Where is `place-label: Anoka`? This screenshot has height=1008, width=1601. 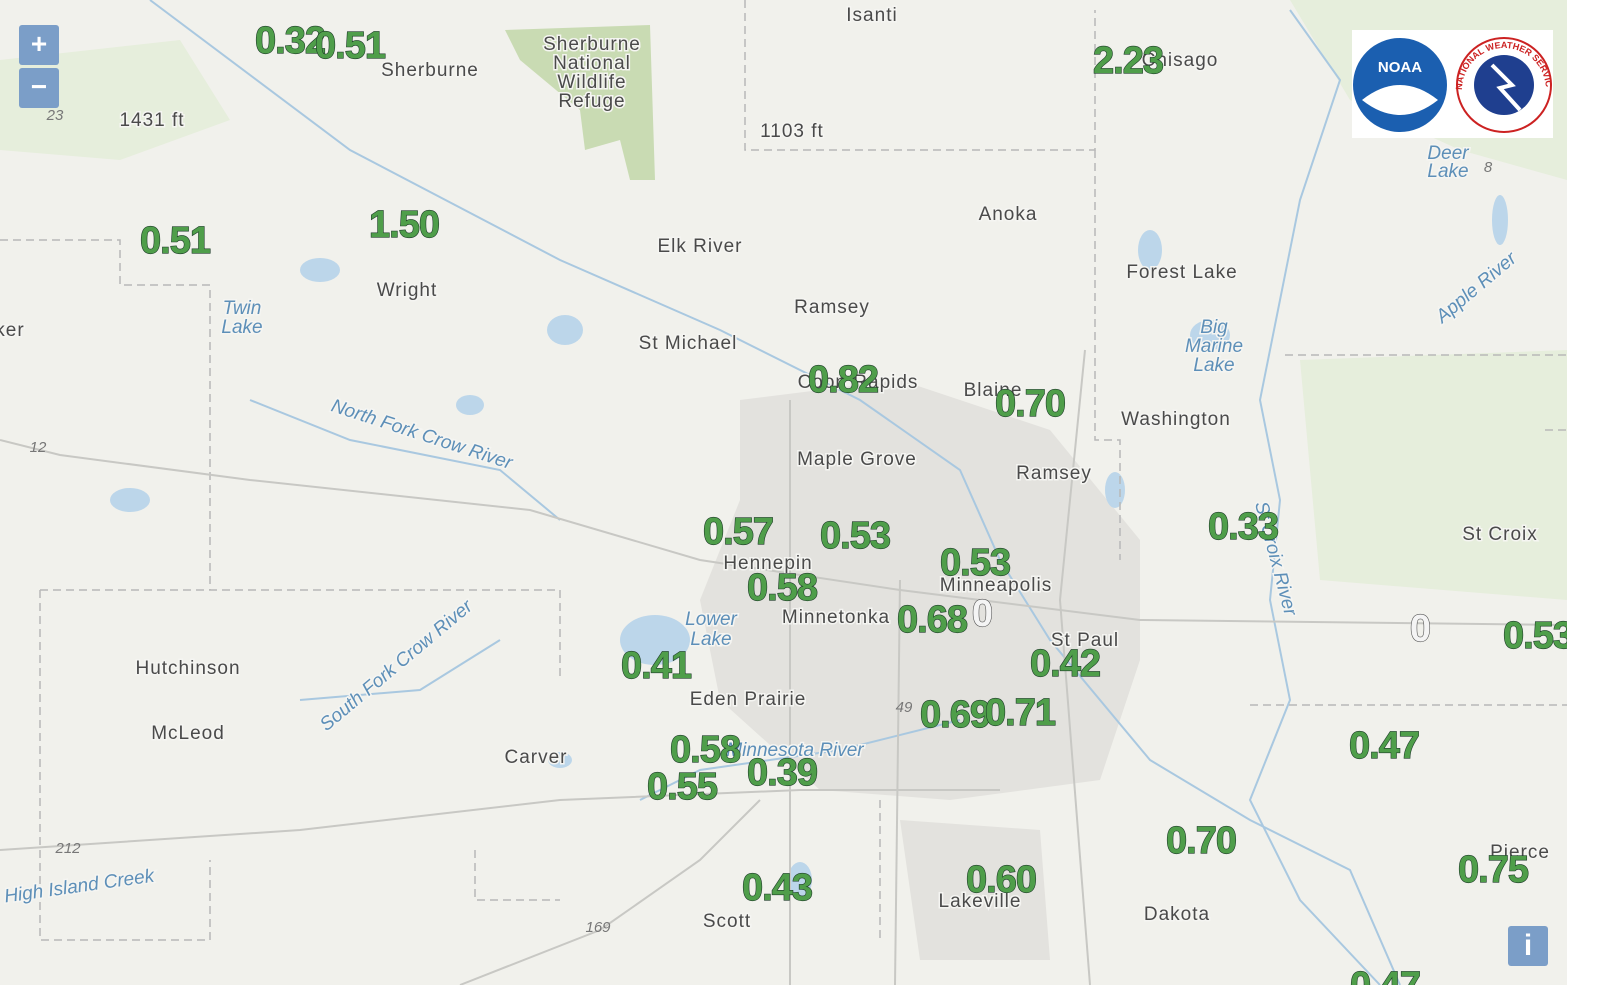 place-label: Anoka is located at coordinates (1008, 214).